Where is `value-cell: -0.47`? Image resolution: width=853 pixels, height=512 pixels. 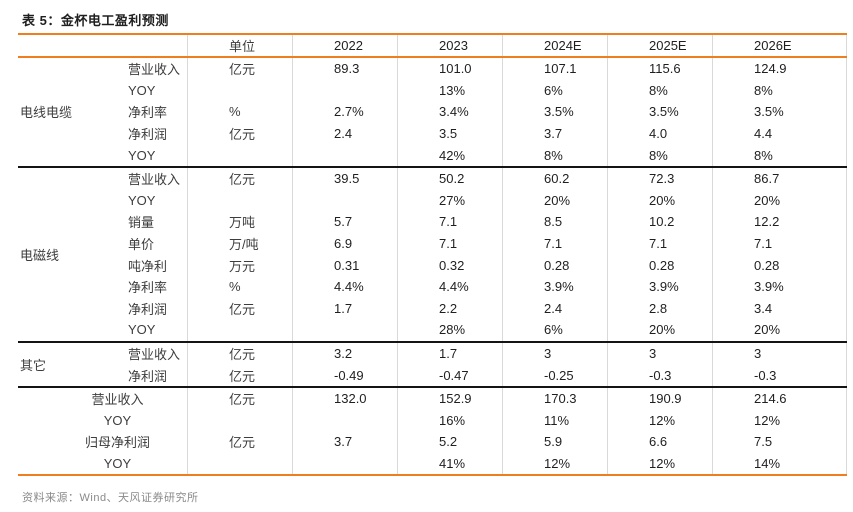 value-cell: -0.47 is located at coordinates (454, 375).